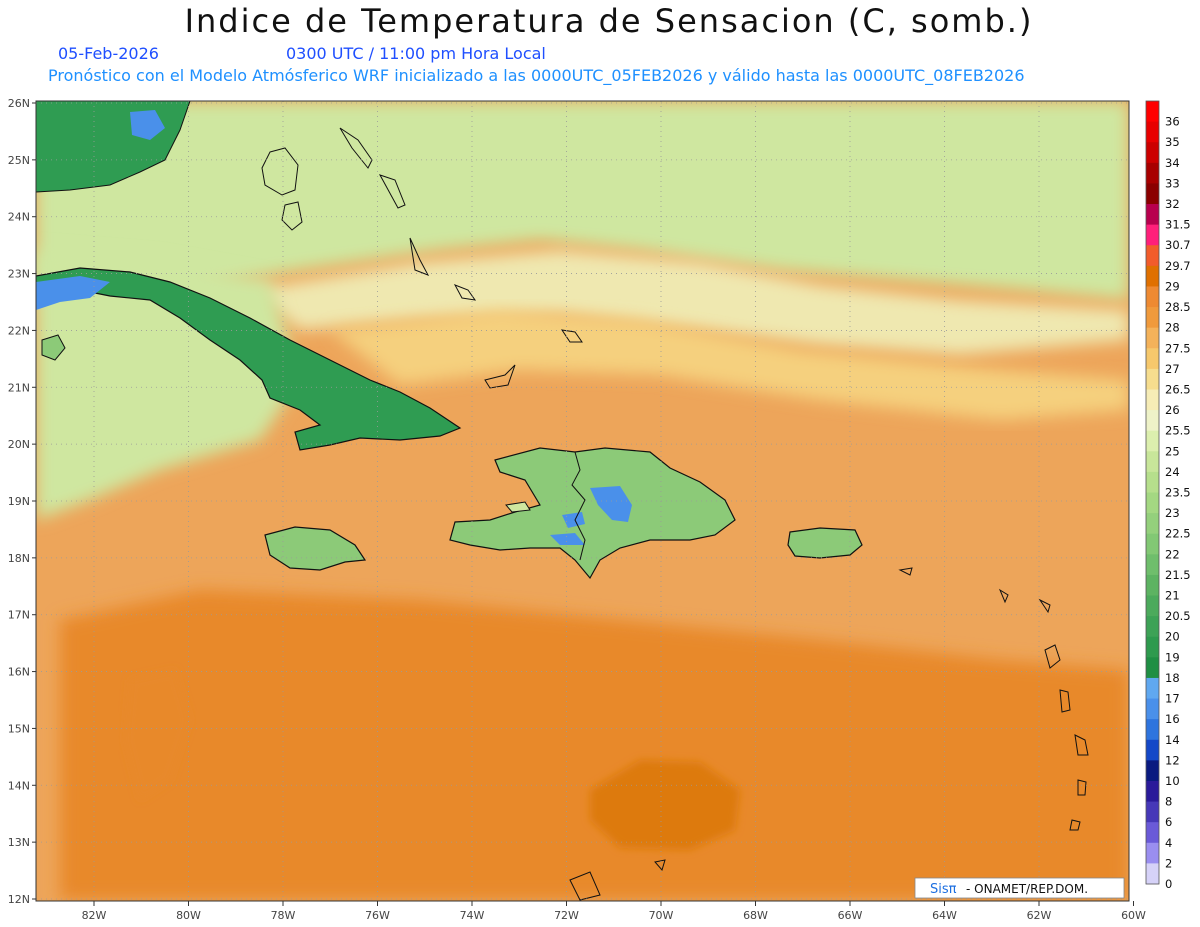 This screenshot has height=927, width=1200. What do you see at coordinates (1168, 843) in the screenshot?
I see `colorbar-label: 4` at bounding box center [1168, 843].